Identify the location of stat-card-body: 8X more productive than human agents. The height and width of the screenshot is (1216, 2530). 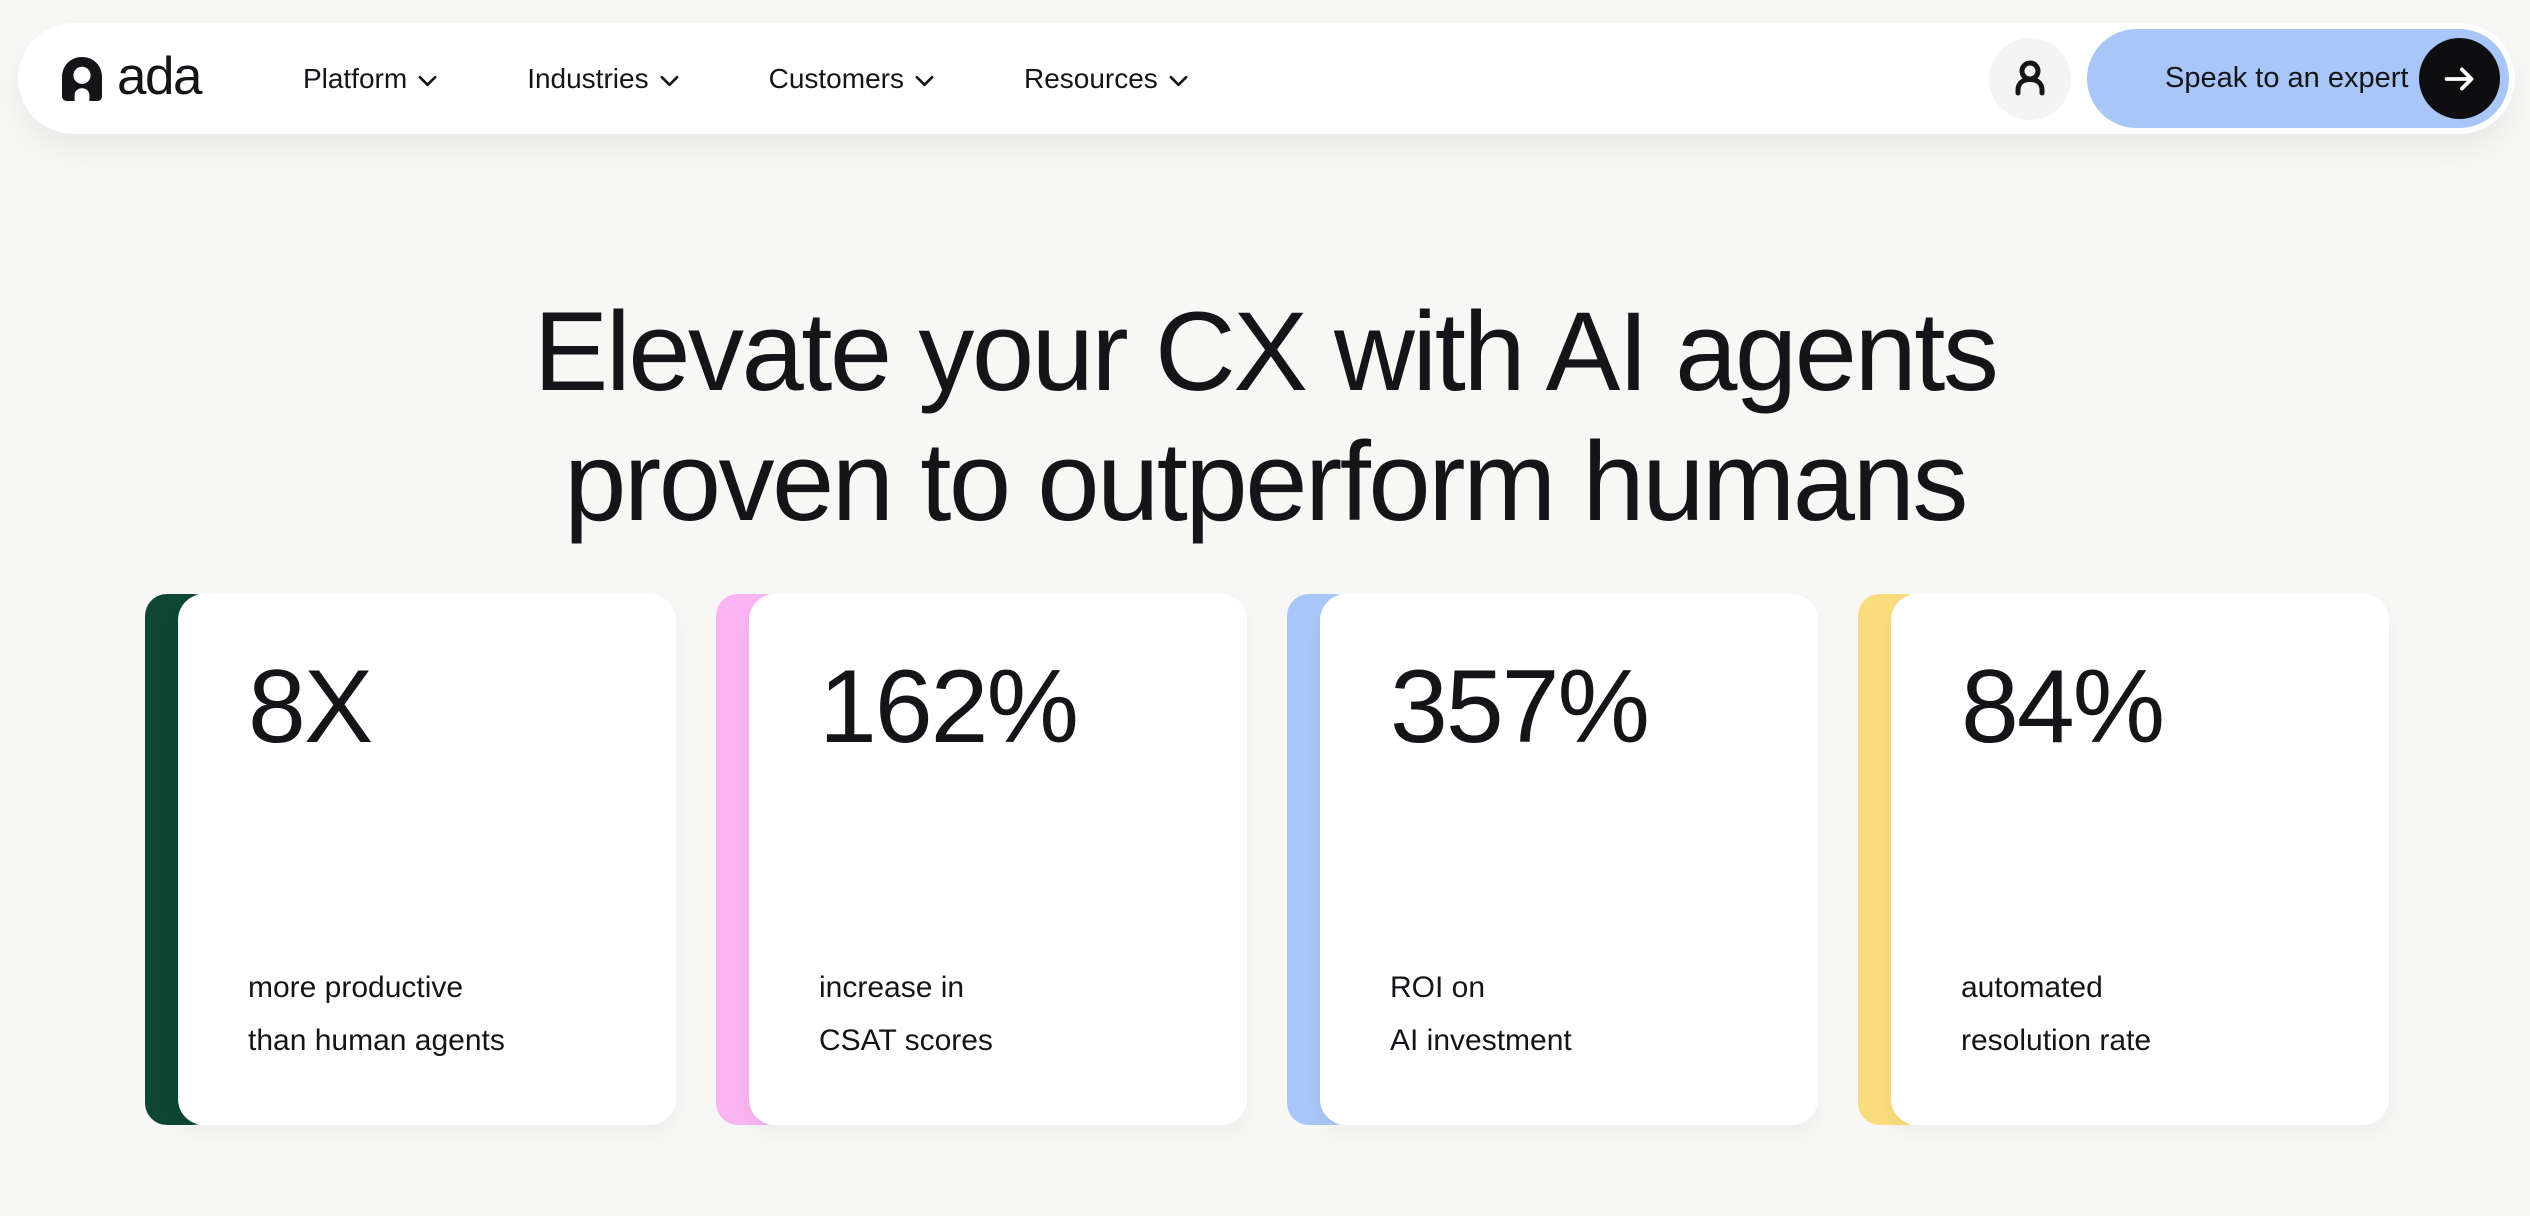
(427, 859).